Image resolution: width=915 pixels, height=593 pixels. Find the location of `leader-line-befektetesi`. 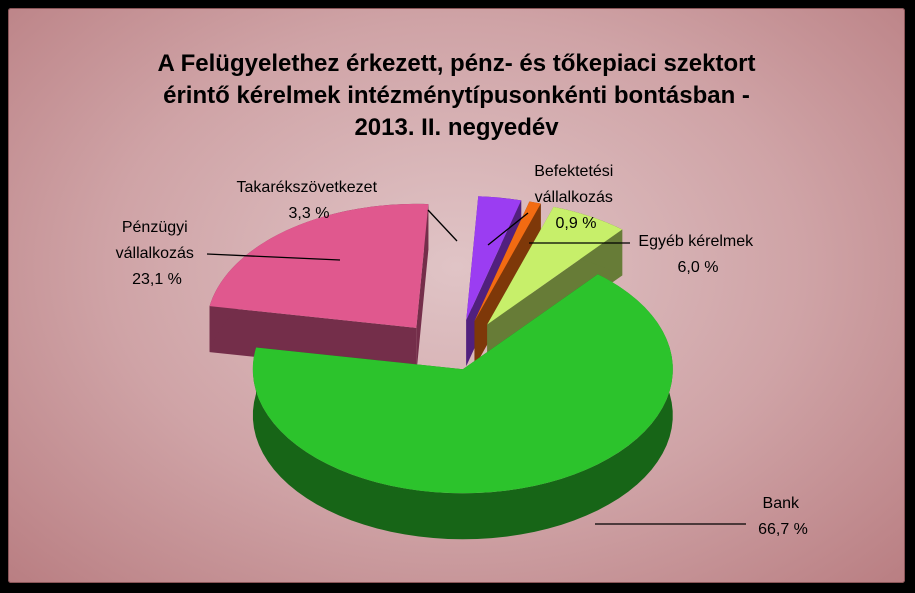

leader-line-befektetesi is located at coordinates (508, 229).